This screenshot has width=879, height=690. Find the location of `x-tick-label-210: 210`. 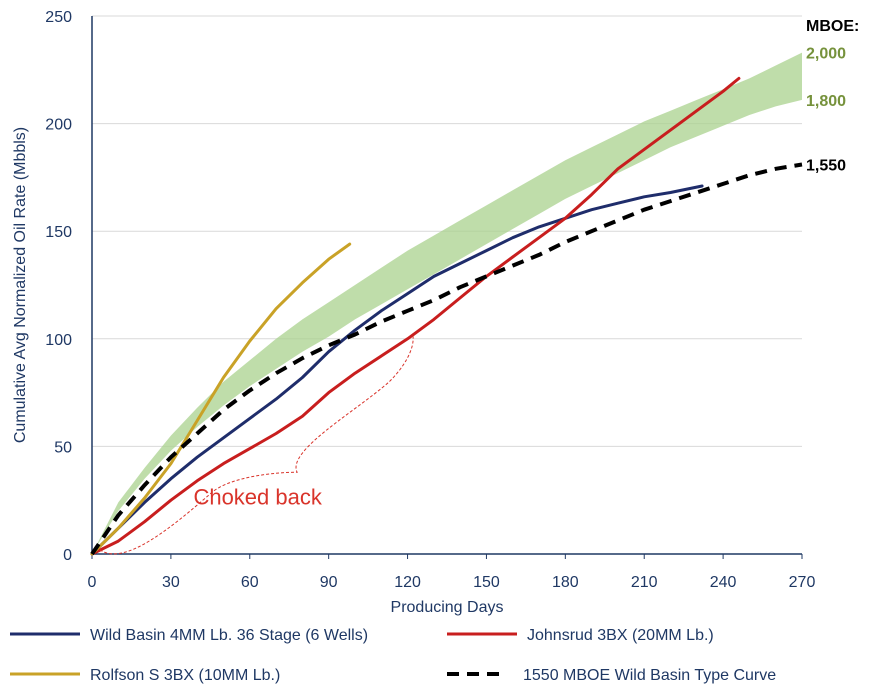

x-tick-label-210: 210 is located at coordinates (644, 582).